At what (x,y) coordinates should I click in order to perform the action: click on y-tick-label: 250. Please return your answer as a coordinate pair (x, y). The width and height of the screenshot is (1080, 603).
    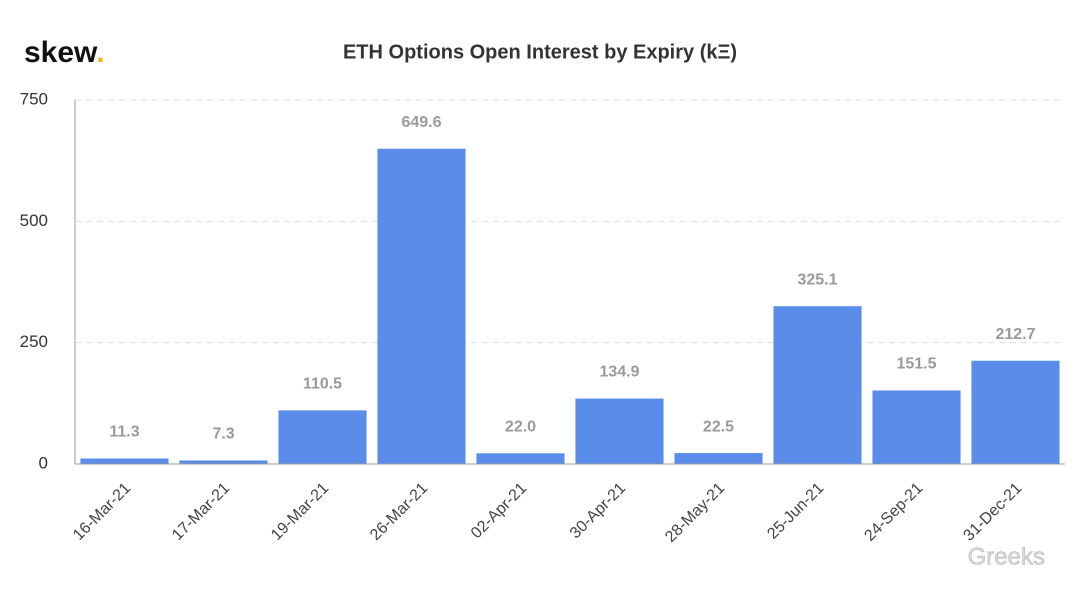
    Looking at the image, I should click on (34, 341).